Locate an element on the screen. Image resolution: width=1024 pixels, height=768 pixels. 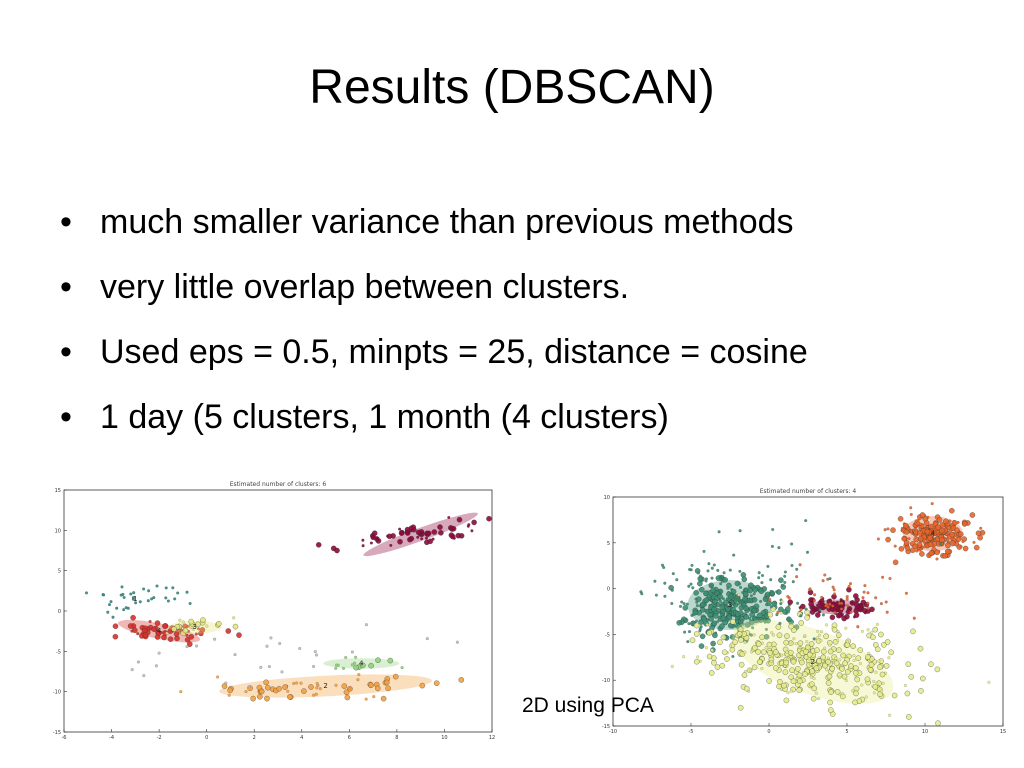
axes-frame is located at coordinates (808, 611).